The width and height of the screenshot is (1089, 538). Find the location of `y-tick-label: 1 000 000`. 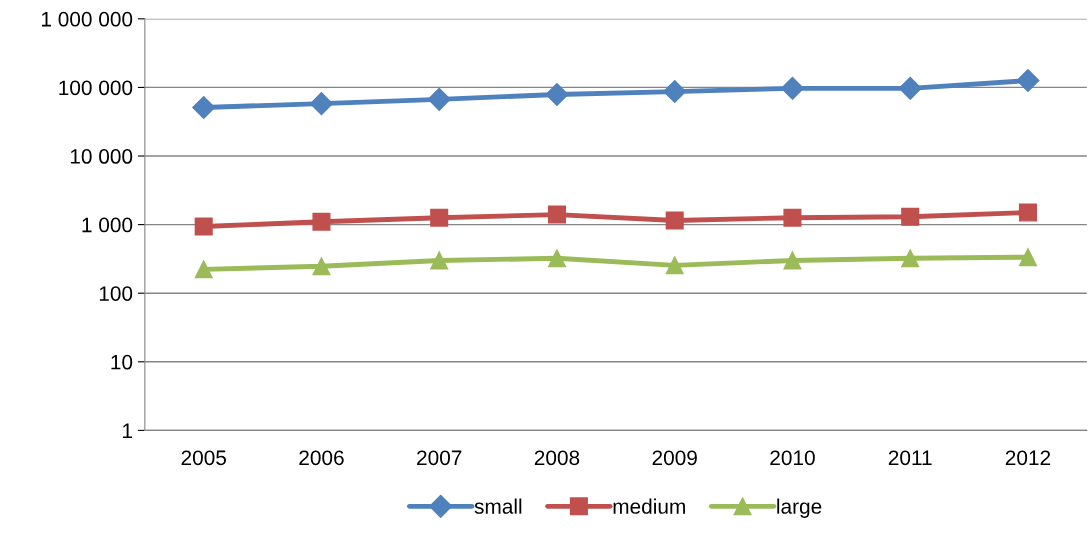

y-tick-label: 1 000 000 is located at coordinates (87, 19).